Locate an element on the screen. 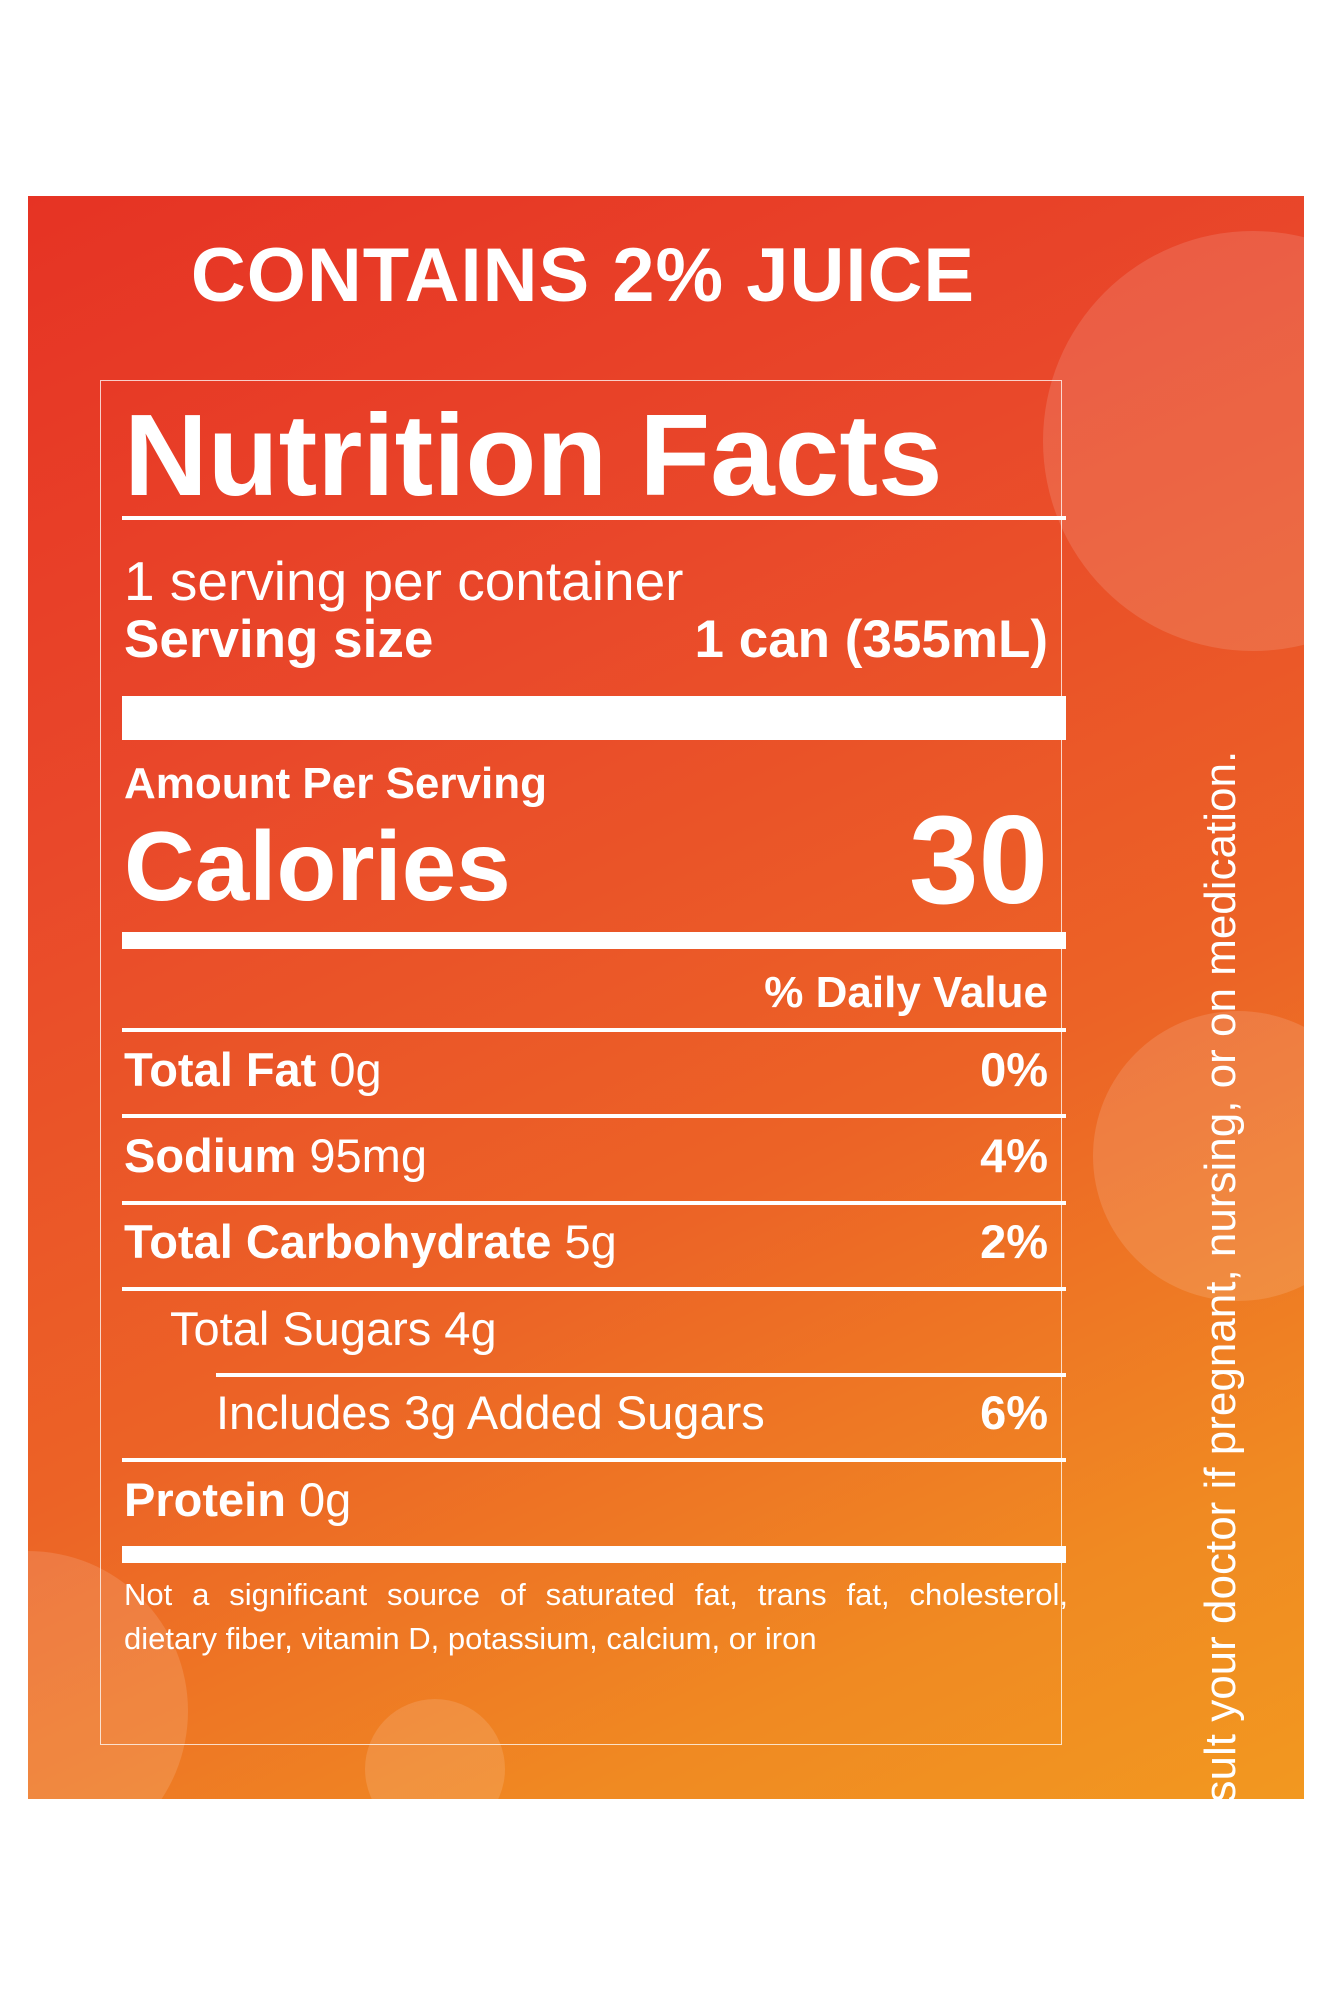 The image size is (1333, 2000). nutrient-name: Total Fat is located at coordinates (220, 1069).